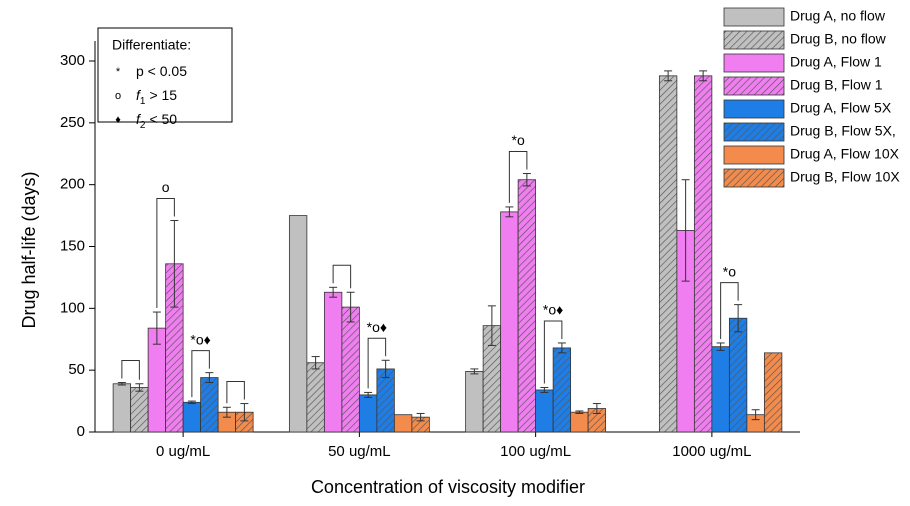 This screenshot has width=910, height=506. I want to click on significance-text: p < 0.05, so click(161, 71).